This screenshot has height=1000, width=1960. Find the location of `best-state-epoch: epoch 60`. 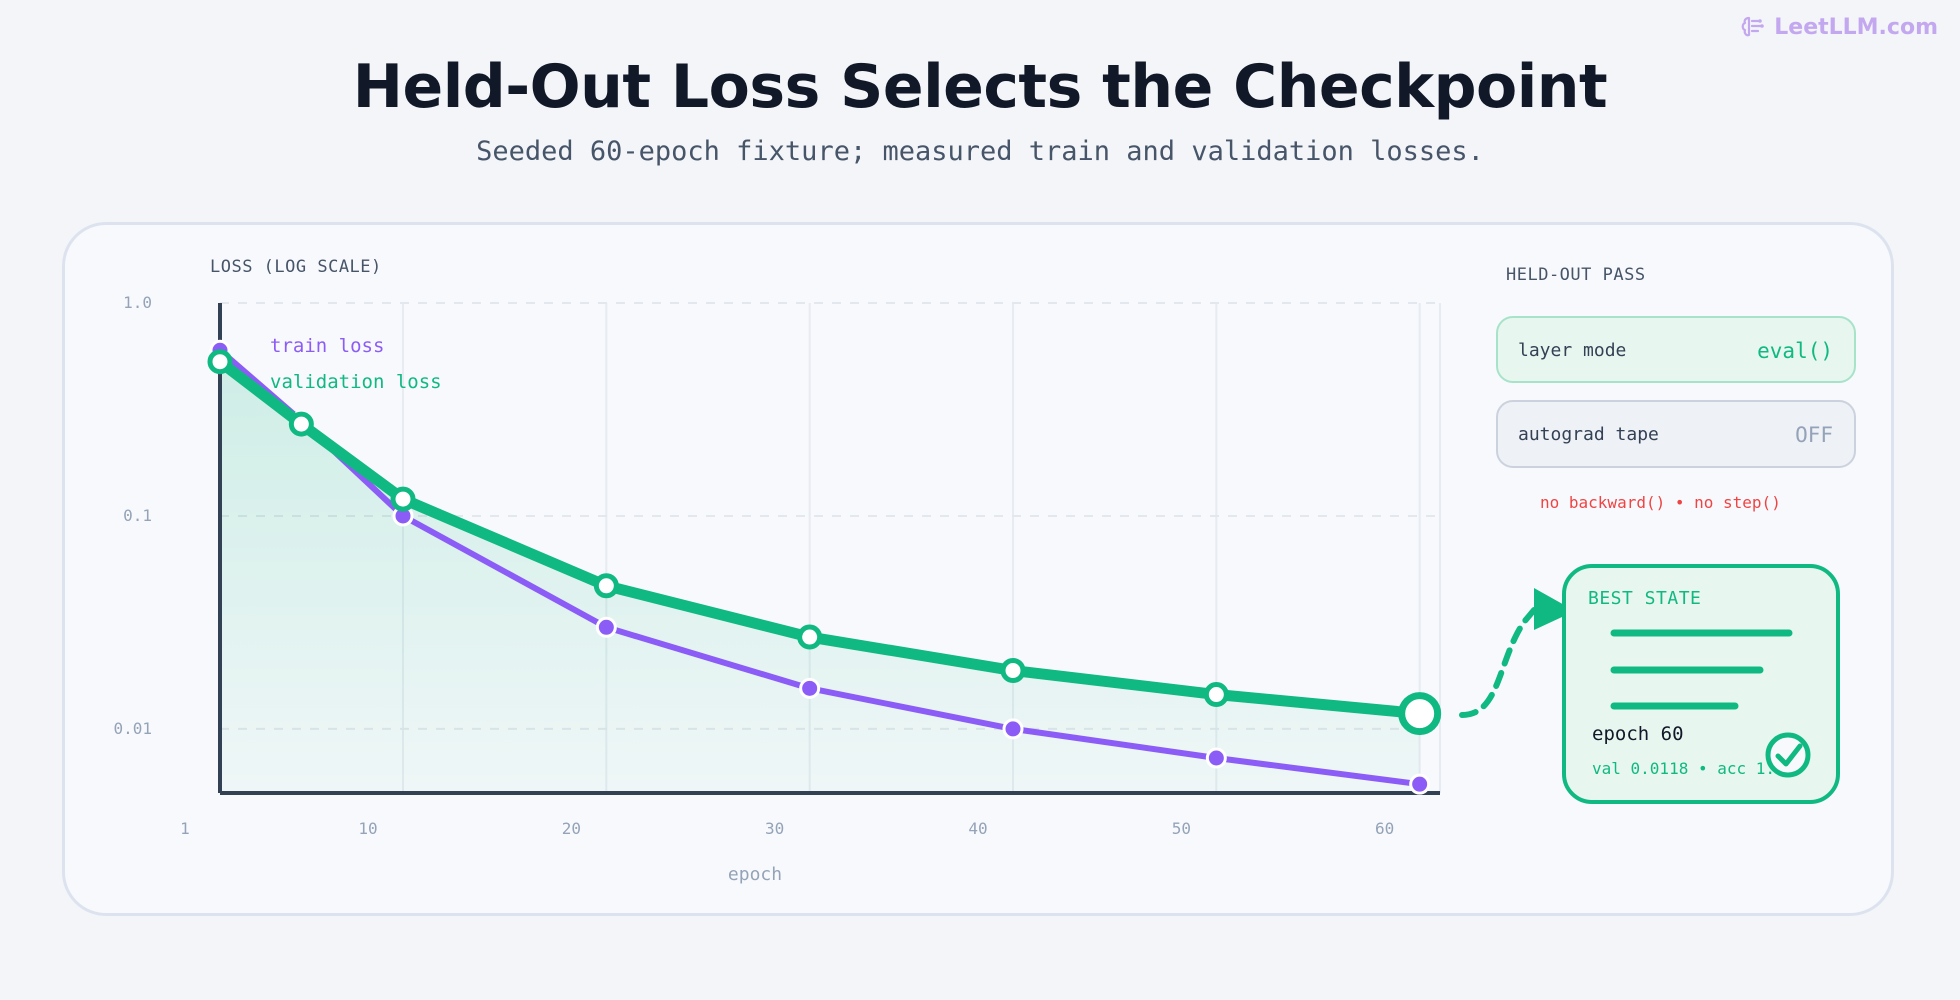

best-state-epoch: epoch 60 is located at coordinates (1638, 734).